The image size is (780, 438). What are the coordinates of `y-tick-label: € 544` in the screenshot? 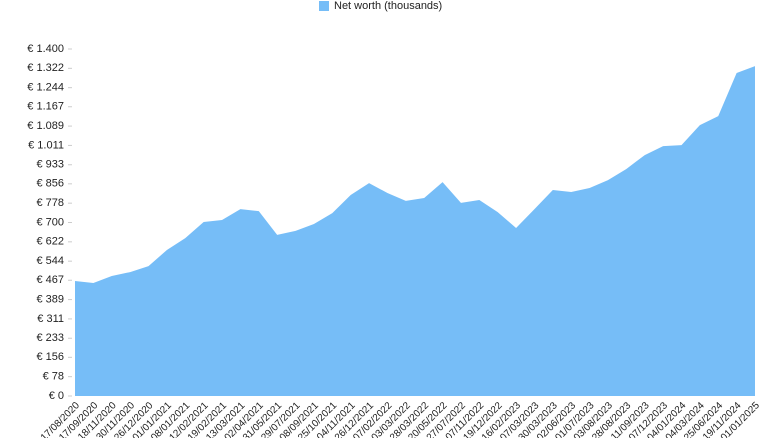 It's located at (50, 261).